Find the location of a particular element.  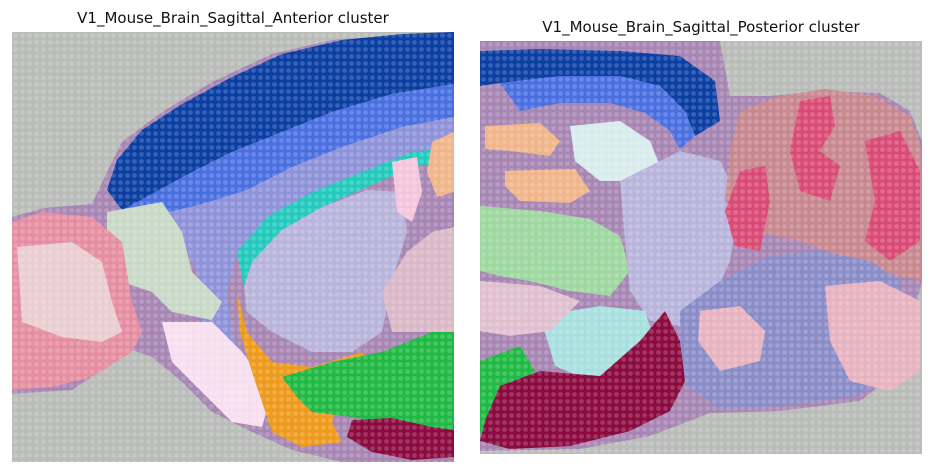

panel-title-anterior: V1_Mouse_Brain_Sagittal_Anterior cluster is located at coordinates (233, 18).